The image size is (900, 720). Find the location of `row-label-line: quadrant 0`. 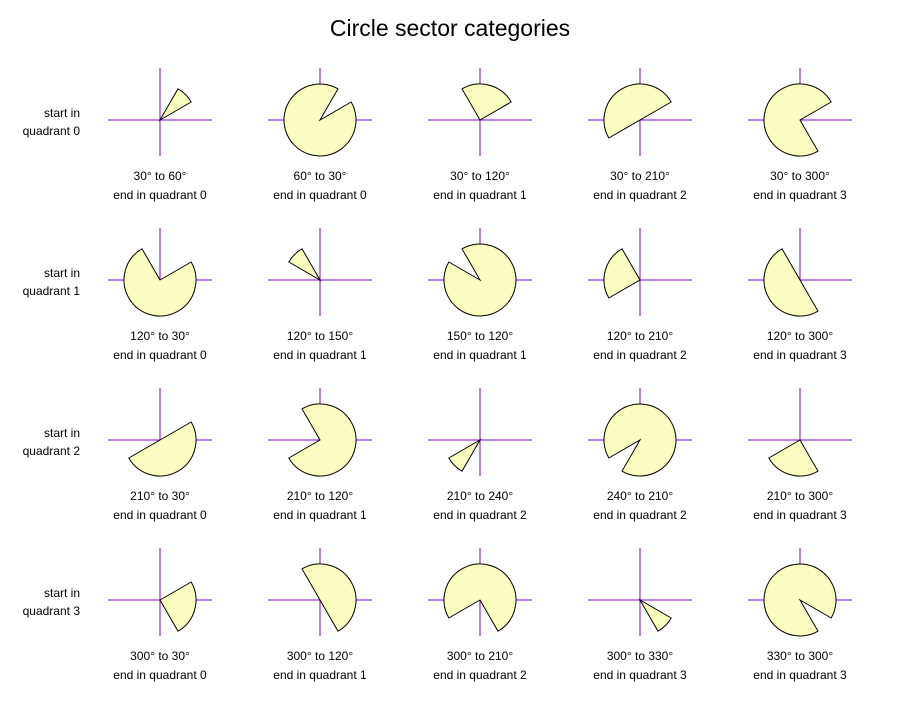

row-label-line: quadrant 0 is located at coordinates (52, 131).